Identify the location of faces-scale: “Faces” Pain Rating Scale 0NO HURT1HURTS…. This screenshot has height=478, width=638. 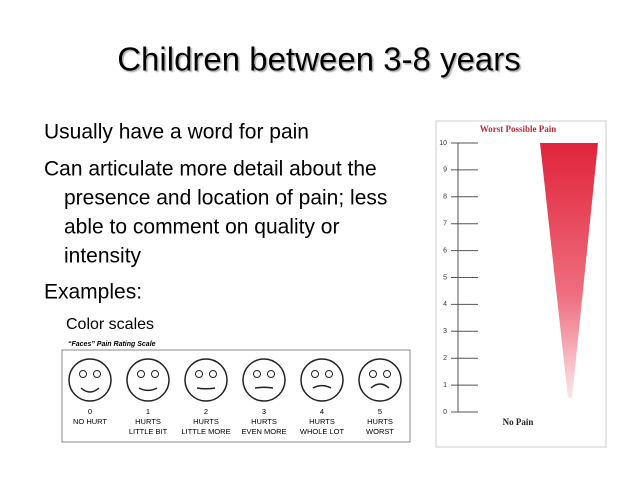
(236, 392).